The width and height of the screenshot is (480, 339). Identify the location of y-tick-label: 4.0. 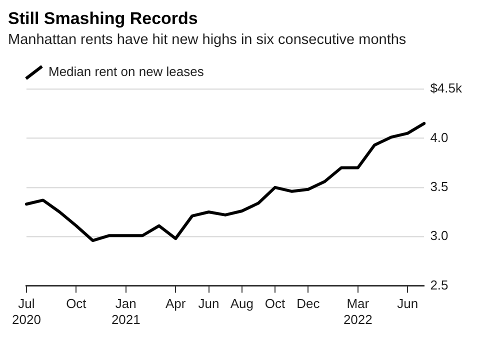
(439, 137).